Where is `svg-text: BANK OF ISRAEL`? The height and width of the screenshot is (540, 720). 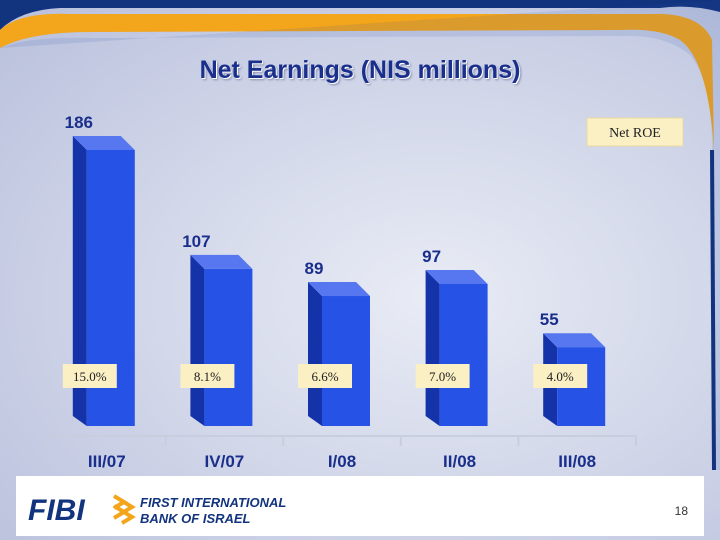
svg-text: BANK OF ISRAEL is located at coordinates (195, 518).